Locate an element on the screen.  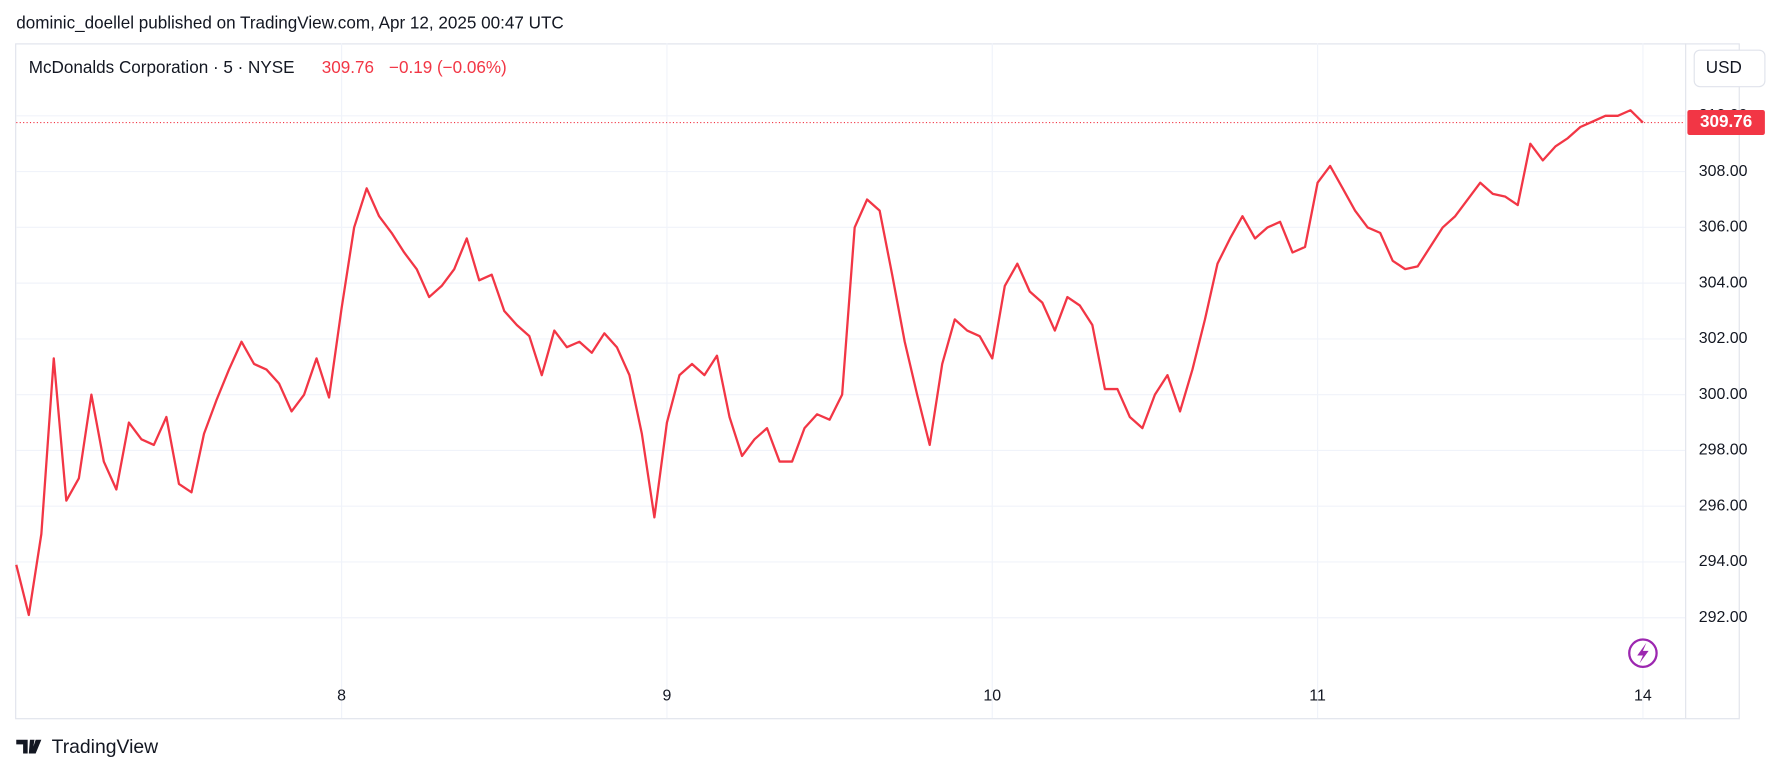
lightning-icon is located at coordinates (1643, 653).